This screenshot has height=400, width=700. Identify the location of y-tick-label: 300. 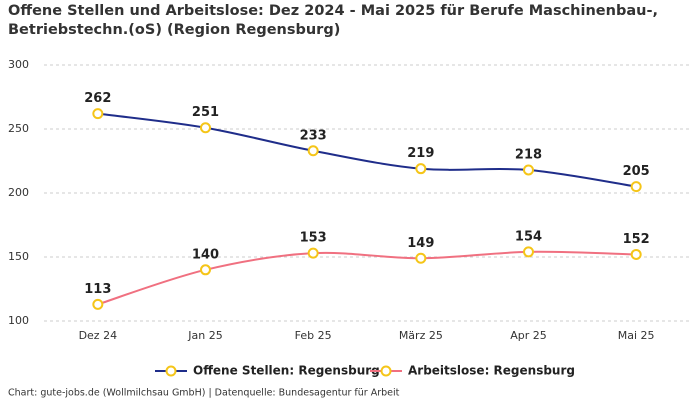
(18, 64).